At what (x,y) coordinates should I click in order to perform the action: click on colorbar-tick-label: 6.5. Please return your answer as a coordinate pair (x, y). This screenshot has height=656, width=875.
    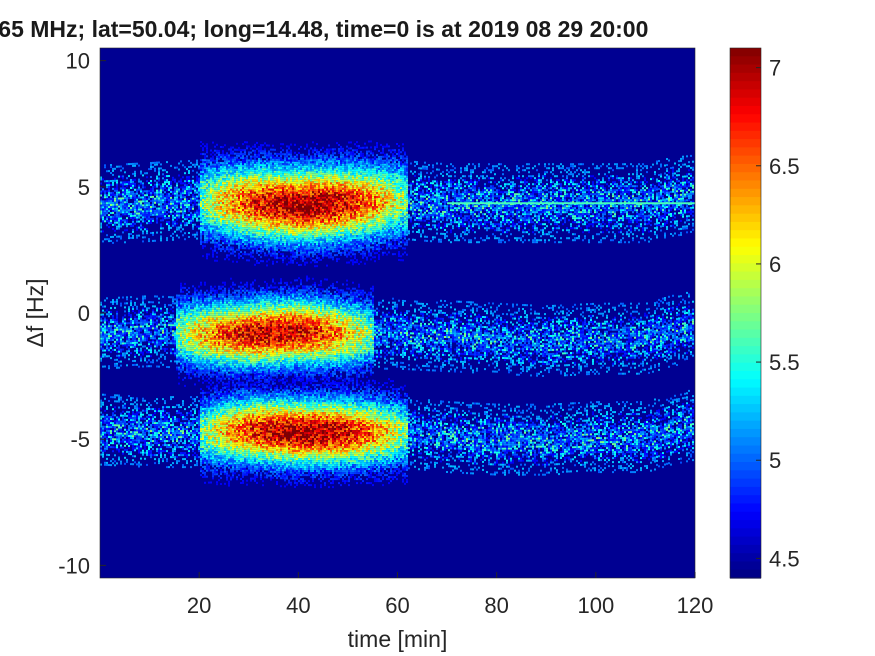
    Looking at the image, I should click on (784, 166).